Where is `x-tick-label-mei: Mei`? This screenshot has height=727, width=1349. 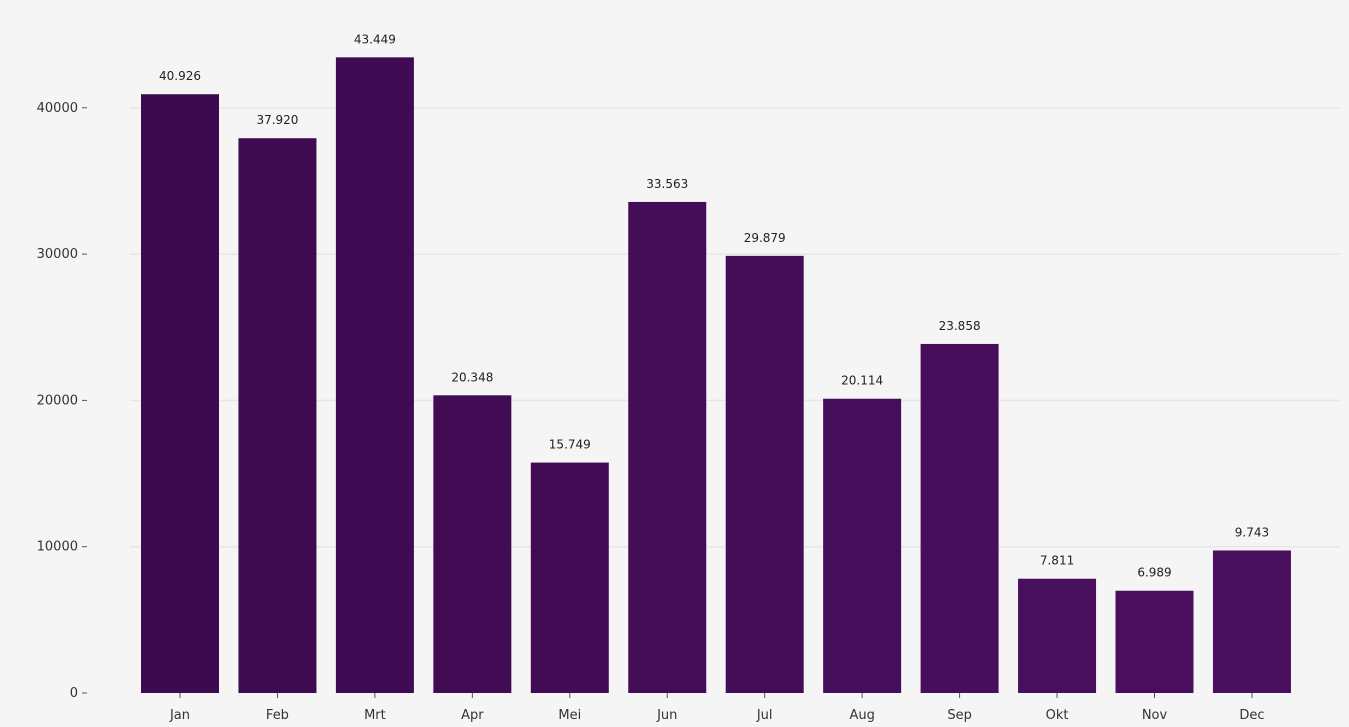
x-tick-label-mei: Mei is located at coordinates (569, 715).